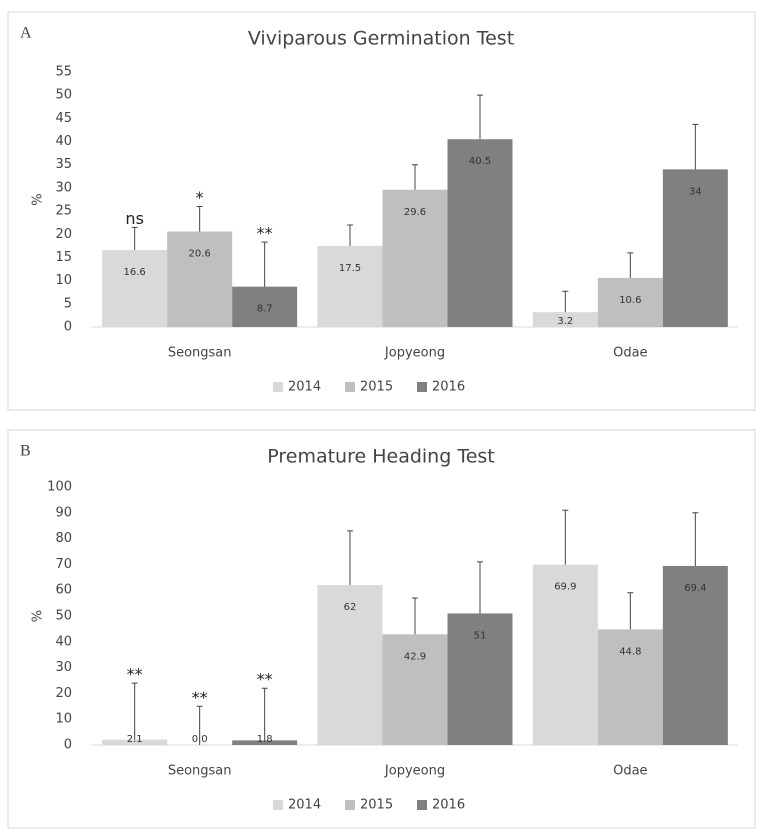 Image resolution: width=764 pixels, height=839 pixels. Describe the element at coordinates (63, 538) in the screenshot. I see `y-tick-label: 80` at that location.